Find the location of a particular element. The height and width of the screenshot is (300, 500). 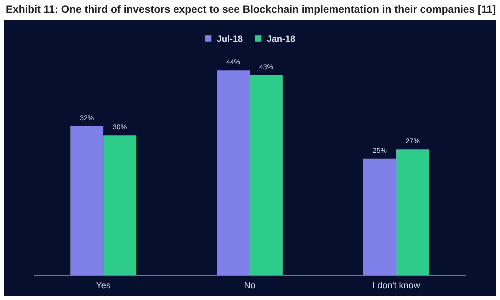

legend-label: Jan-18 is located at coordinates (281, 39).